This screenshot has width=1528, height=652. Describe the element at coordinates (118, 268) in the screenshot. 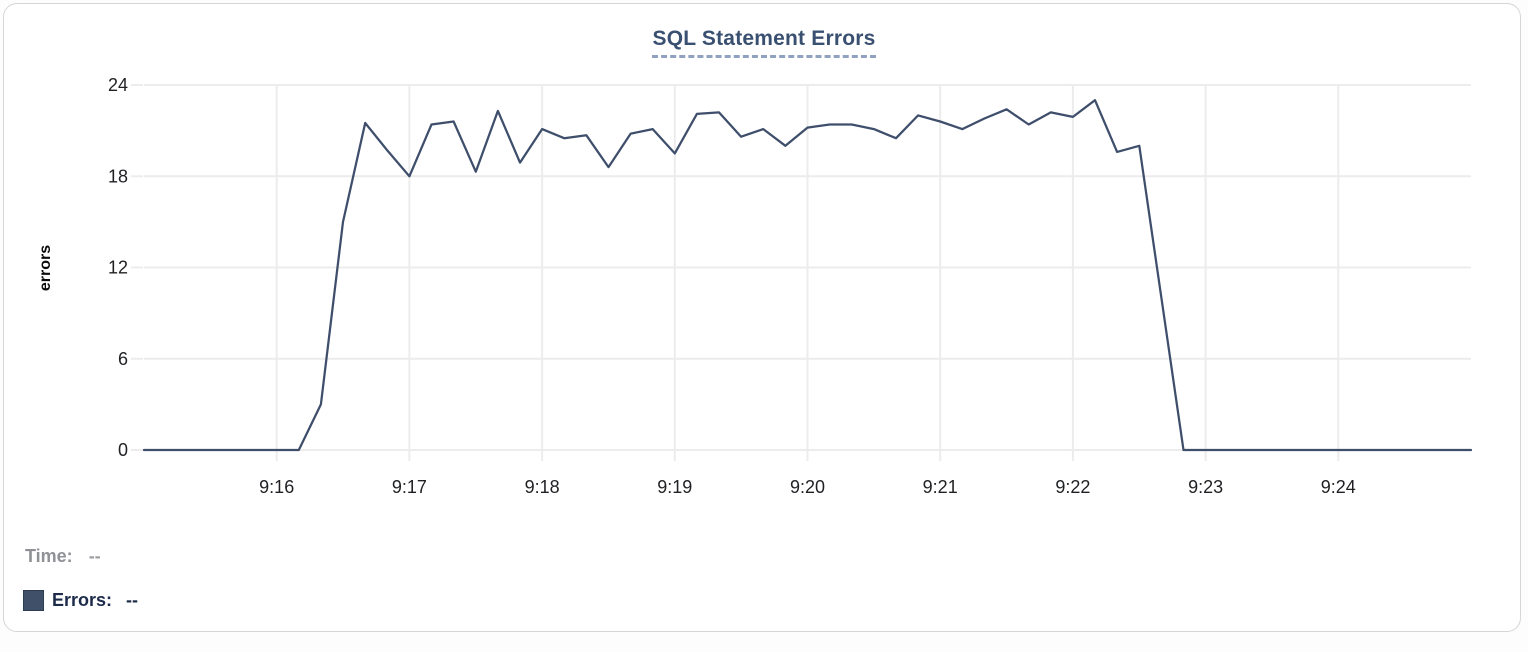

I see `y-tick-label: 12` at that location.